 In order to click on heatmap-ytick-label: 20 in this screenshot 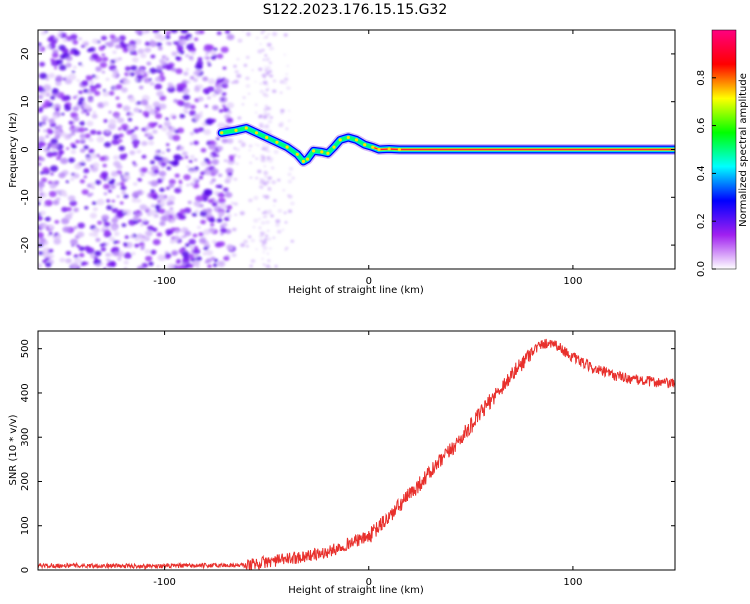, I will do `click(25, 54)`.